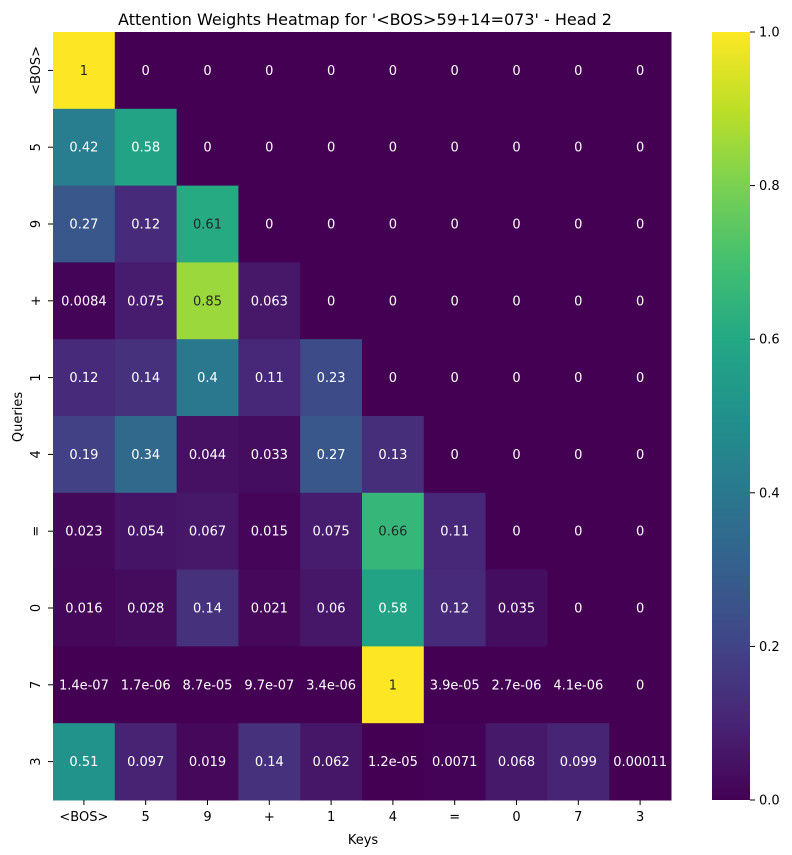 This screenshot has width=792, height=855. I want to click on cell-value-label: 0.097, so click(145, 762).